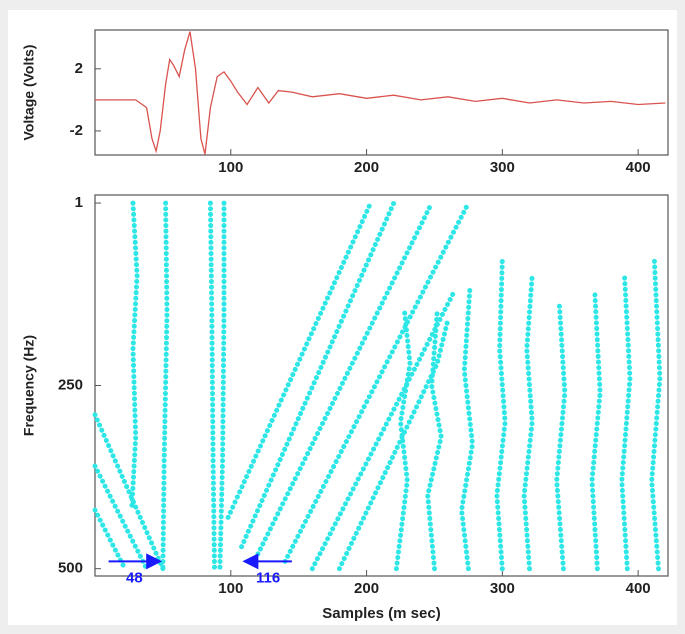 The height and width of the screenshot is (634, 685). What do you see at coordinates (70, 384) in the screenshot?
I see `y-tick-label: 250` at bounding box center [70, 384].